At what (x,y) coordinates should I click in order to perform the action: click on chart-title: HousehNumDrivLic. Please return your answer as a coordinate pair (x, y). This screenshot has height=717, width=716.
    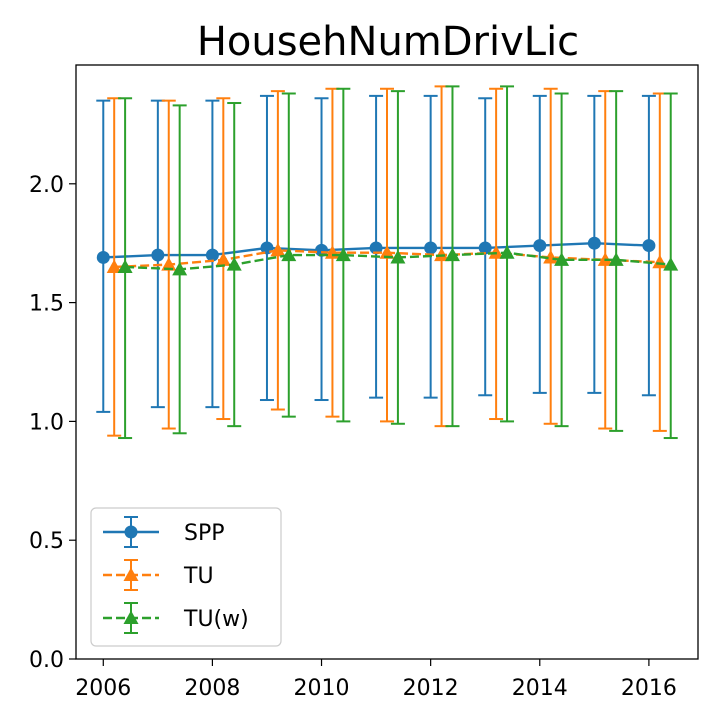
    Looking at the image, I should click on (388, 42).